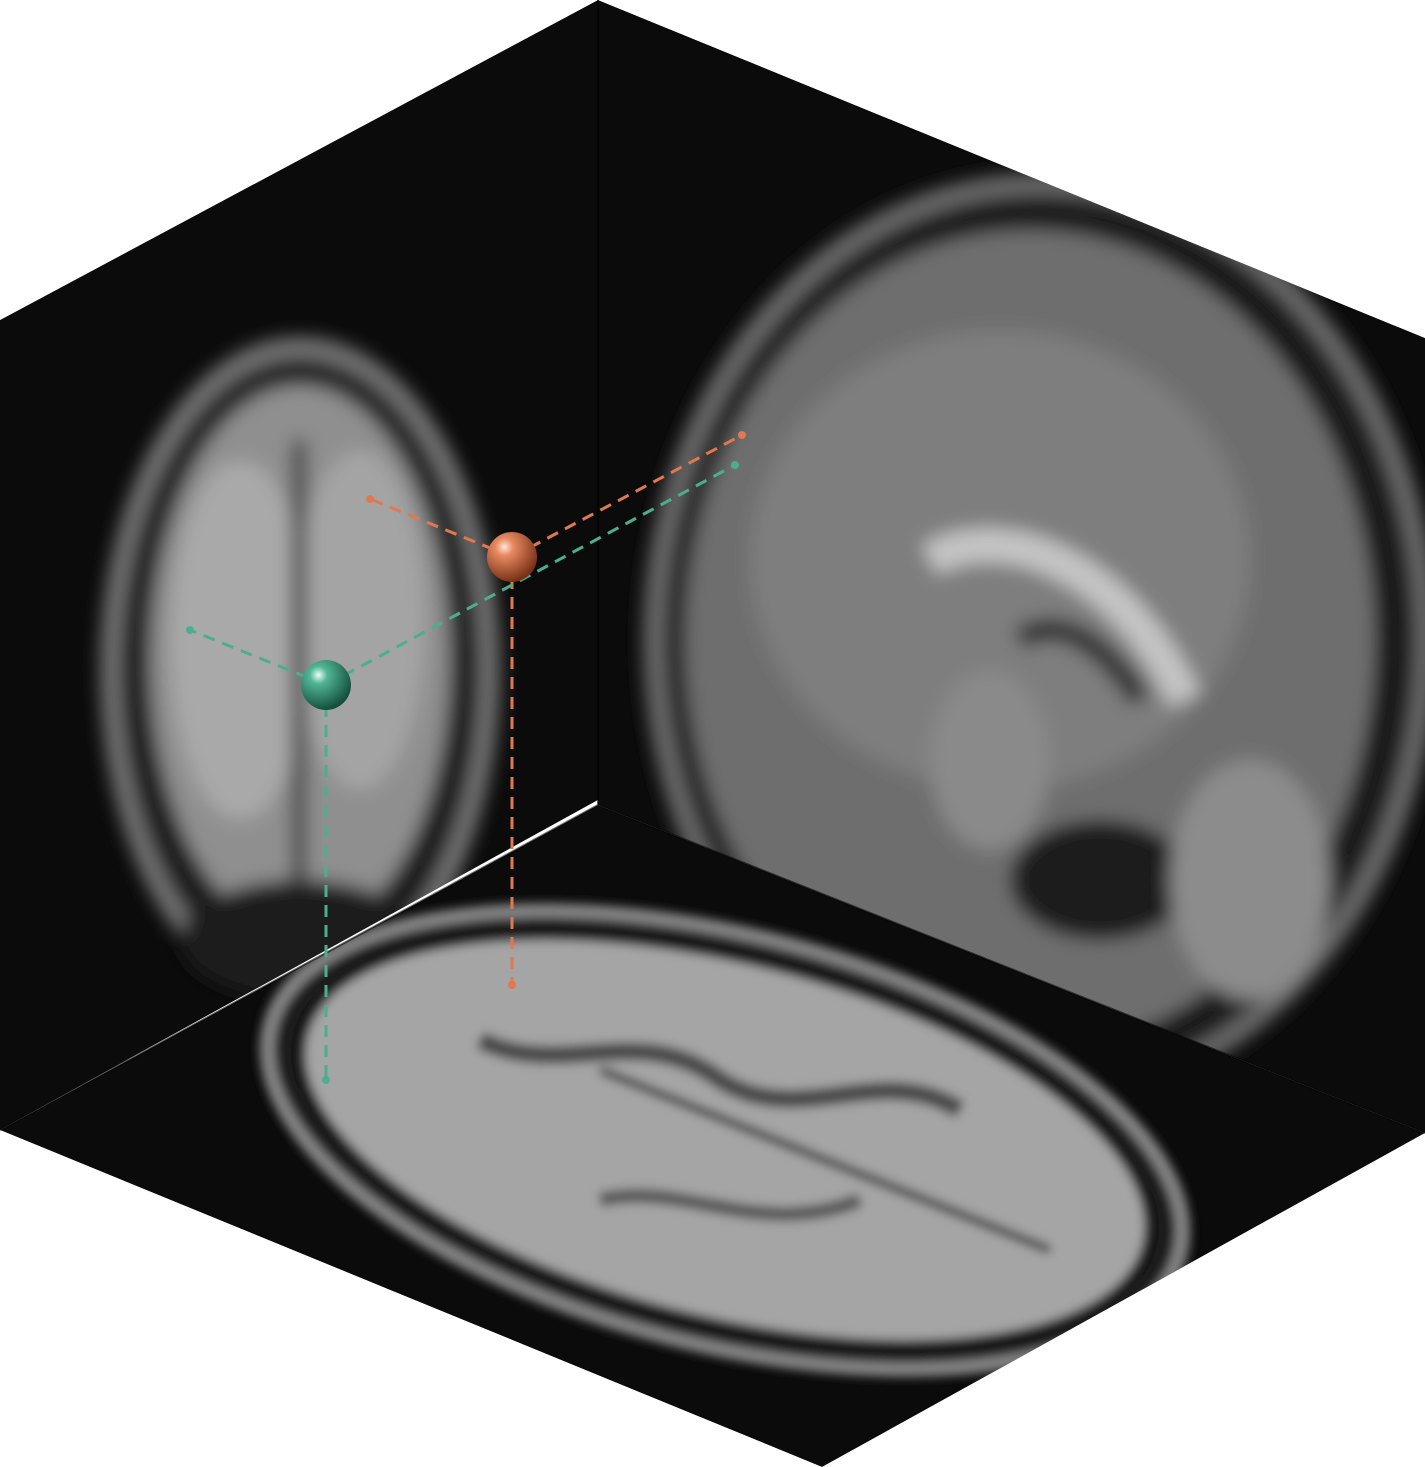 Image resolution: width=1425 pixels, height=1467 pixels. What do you see at coordinates (512, 557) in the screenshot?
I see `orange-marker-sphere` at bounding box center [512, 557].